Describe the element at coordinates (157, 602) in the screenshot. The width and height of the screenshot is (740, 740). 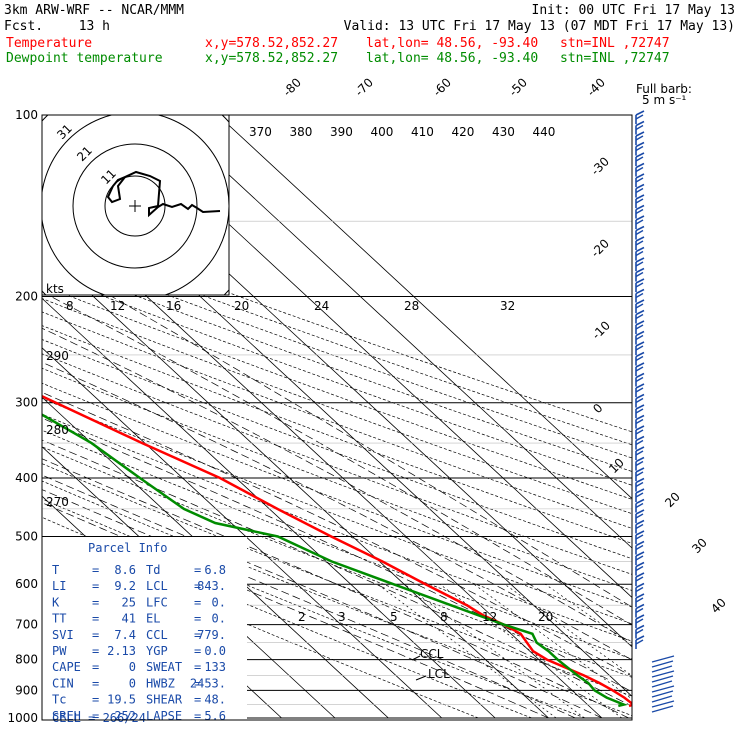
I see `parcel-key: LFC` at that location.